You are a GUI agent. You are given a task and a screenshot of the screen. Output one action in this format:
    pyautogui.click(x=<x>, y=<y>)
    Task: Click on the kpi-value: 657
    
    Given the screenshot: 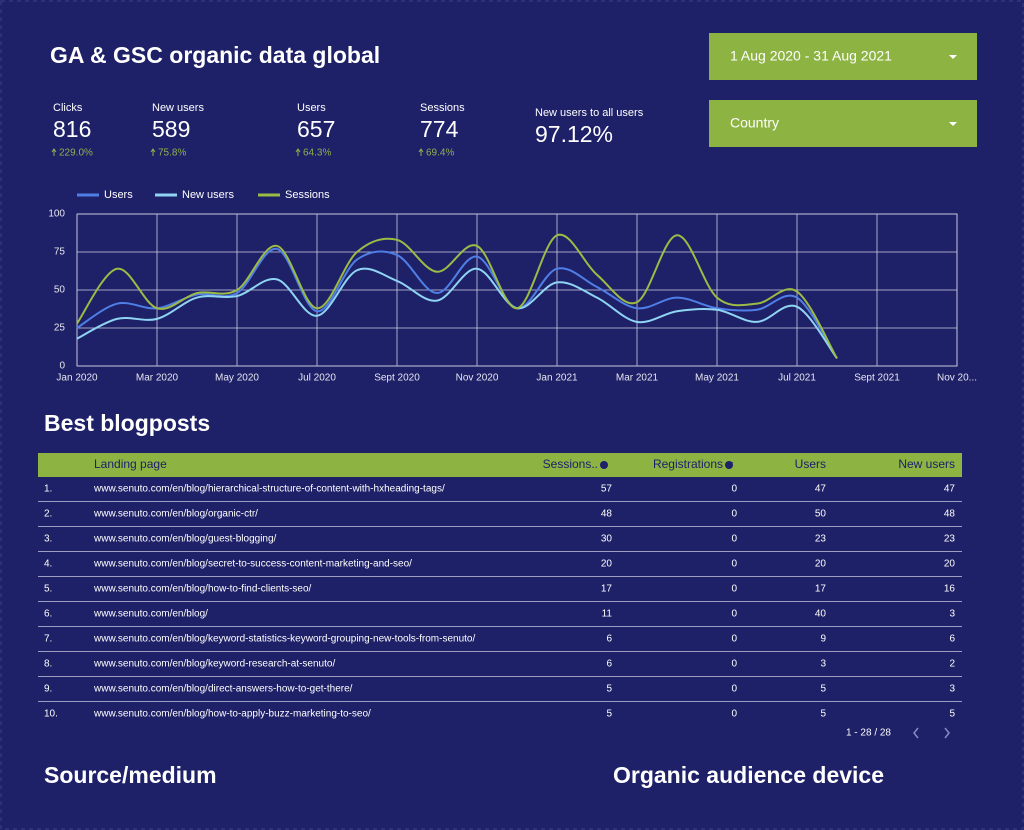 What is the action you would take?
    pyautogui.click(x=316, y=129)
    